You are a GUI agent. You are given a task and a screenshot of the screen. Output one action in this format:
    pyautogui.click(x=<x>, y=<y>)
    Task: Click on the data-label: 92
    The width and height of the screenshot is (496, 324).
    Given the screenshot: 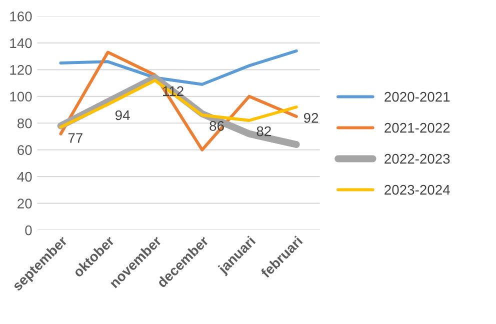 What is the action you would take?
    pyautogui.click(x=311, y=118)
    